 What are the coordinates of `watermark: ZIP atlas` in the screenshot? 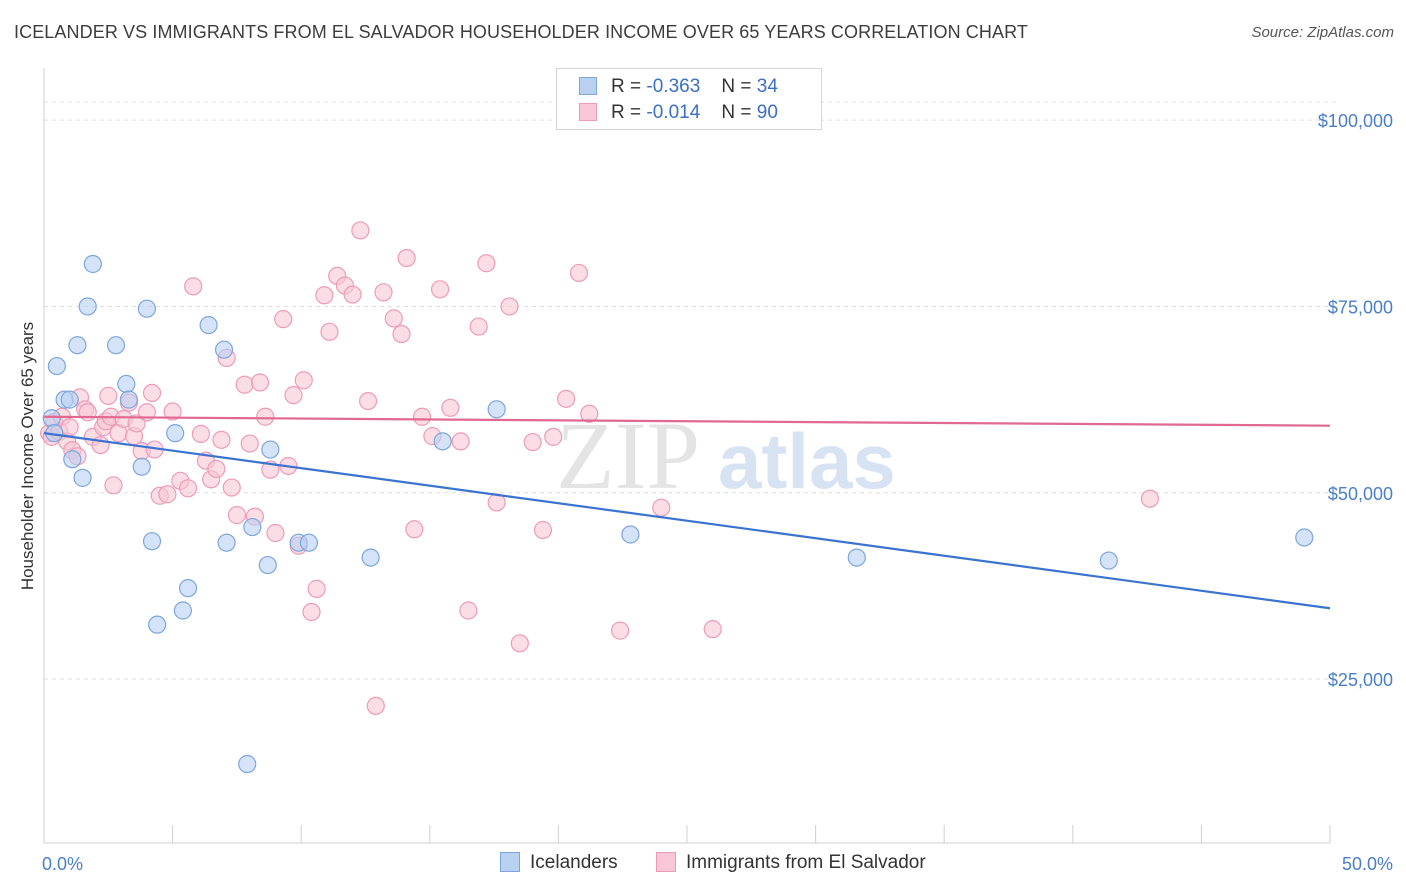 It's located at (726, 455).